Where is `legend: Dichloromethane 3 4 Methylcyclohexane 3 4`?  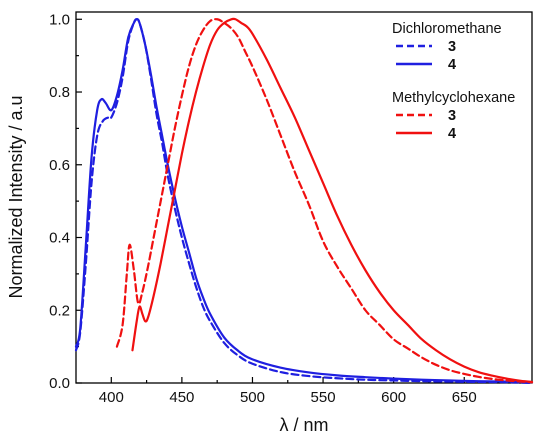 legend: Dichloromethane 3 4 Methylcyclohexane 3 4 is located at coordinates (453, 81).